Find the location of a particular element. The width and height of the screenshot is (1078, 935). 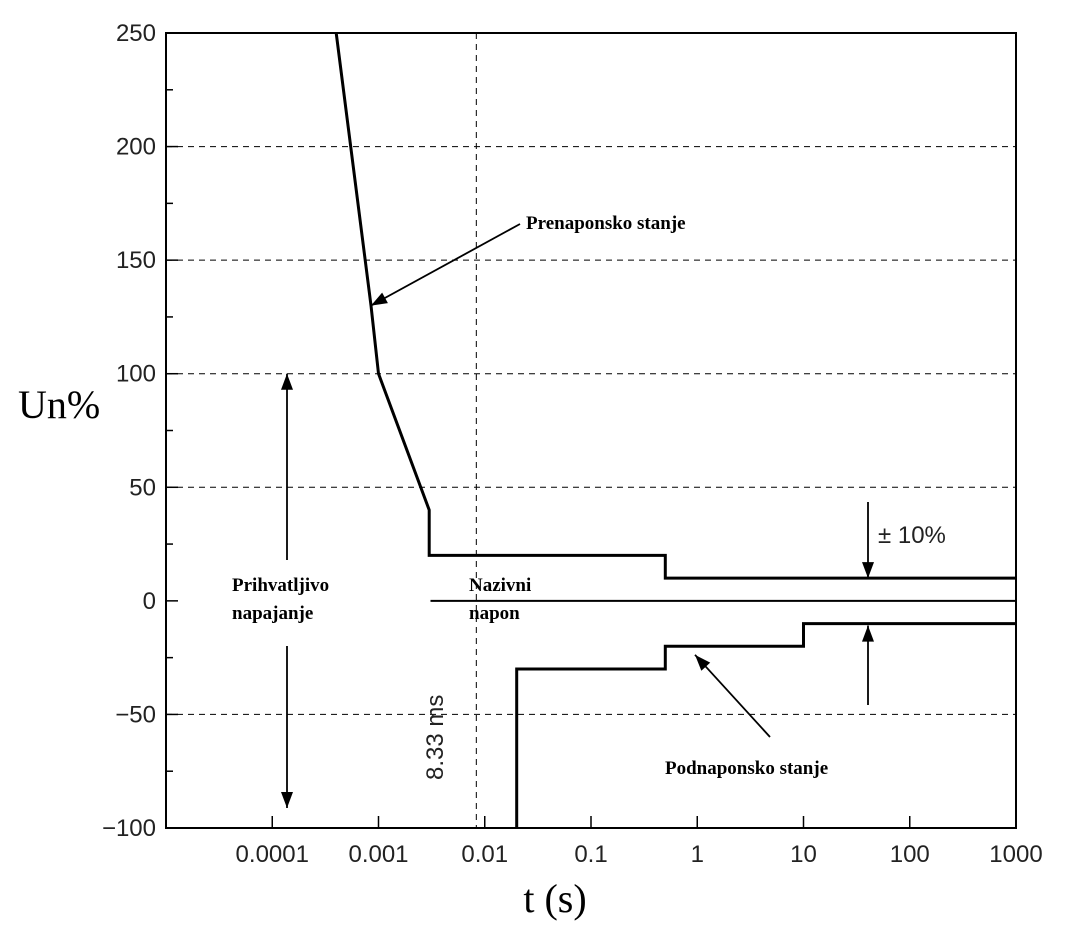

undervoltage-arrow is located at coordinates (732, 696).